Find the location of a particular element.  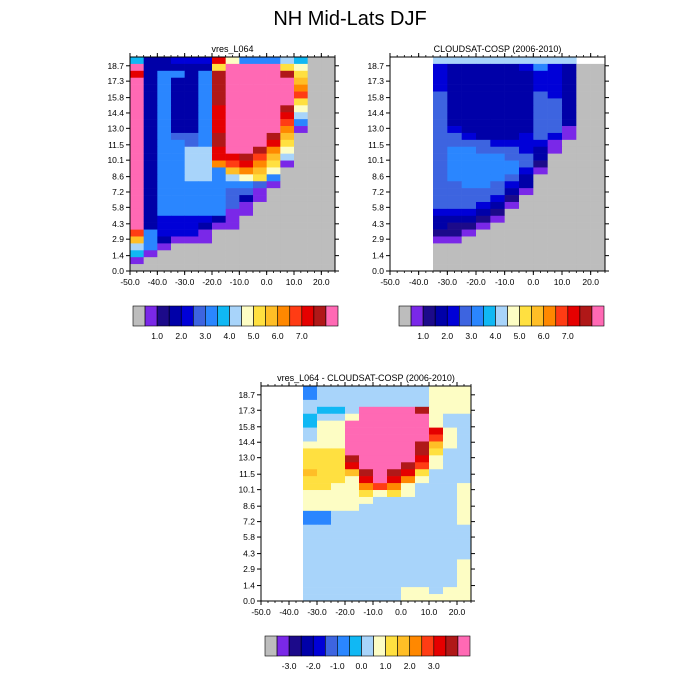

y-tick-label: 11.5 is located at coordinates (247, 474).